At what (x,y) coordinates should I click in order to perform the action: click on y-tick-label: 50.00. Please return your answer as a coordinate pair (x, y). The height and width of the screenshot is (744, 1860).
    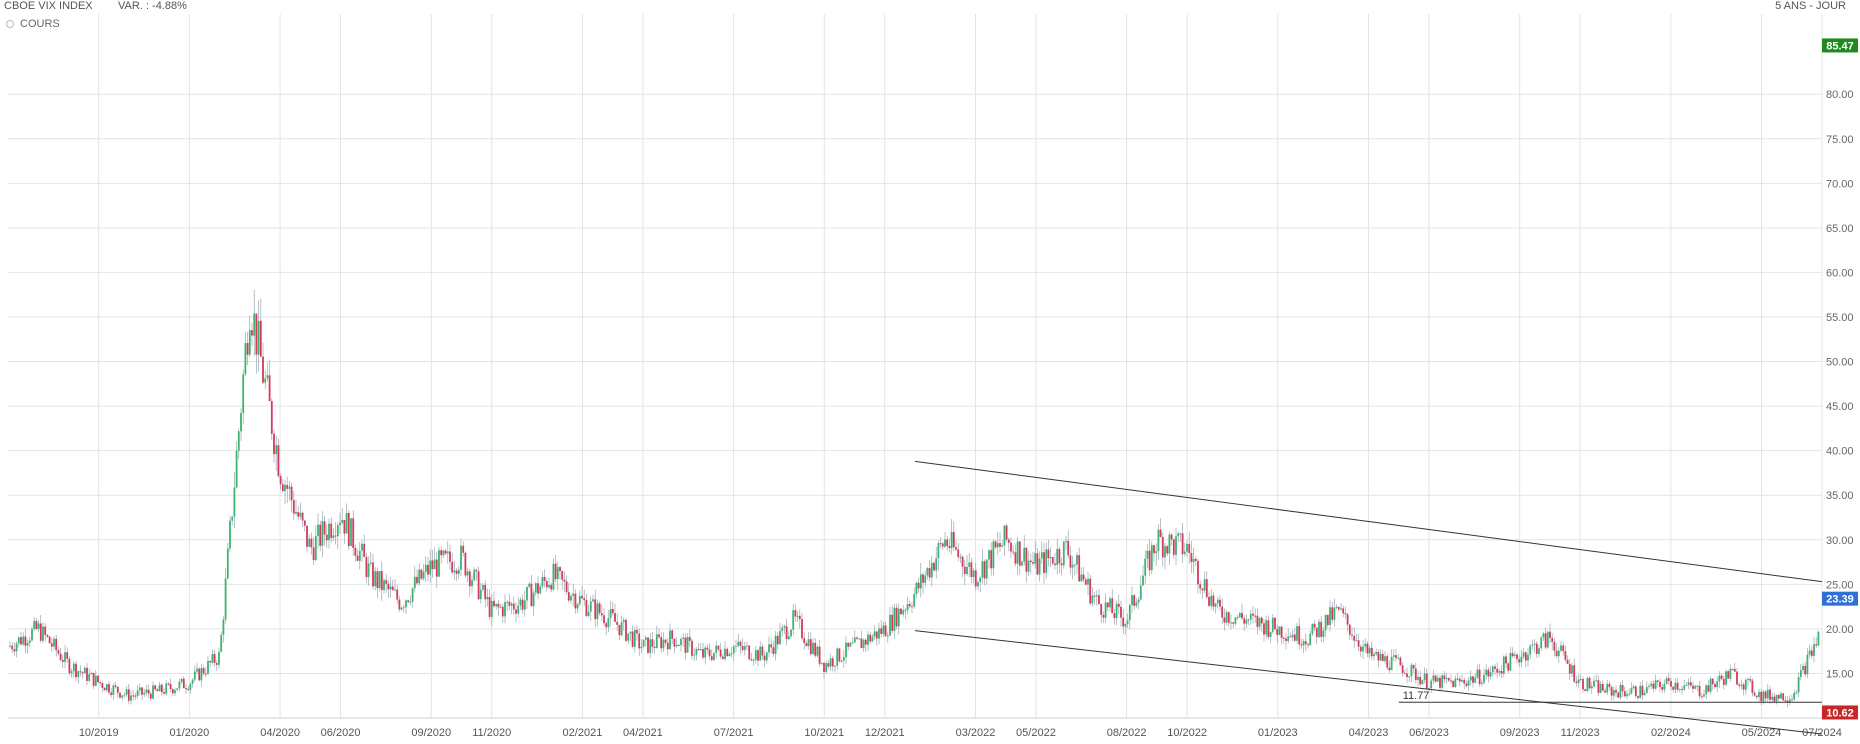
    Looking at the image, I should click on (1840, 363).